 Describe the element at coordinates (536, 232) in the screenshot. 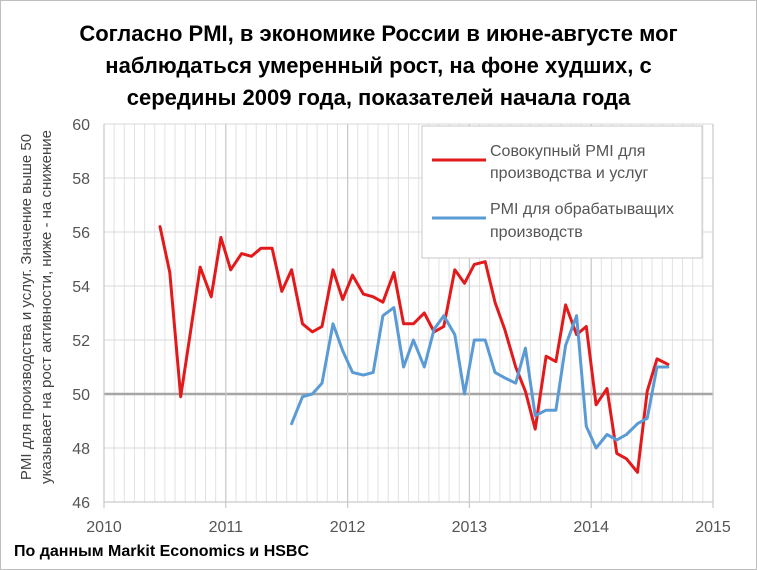

I see `legend-label-manufacturing-line: производств` at that location.